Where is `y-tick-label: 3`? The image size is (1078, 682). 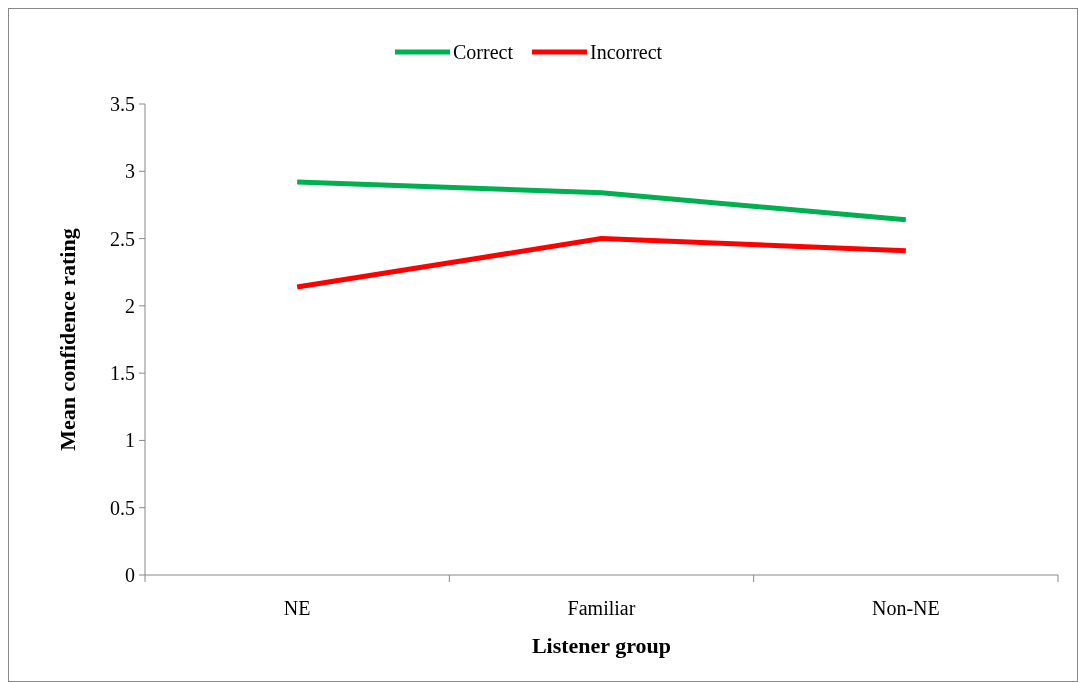
y-tick-label: 3 is located at coordinates (130, 171).